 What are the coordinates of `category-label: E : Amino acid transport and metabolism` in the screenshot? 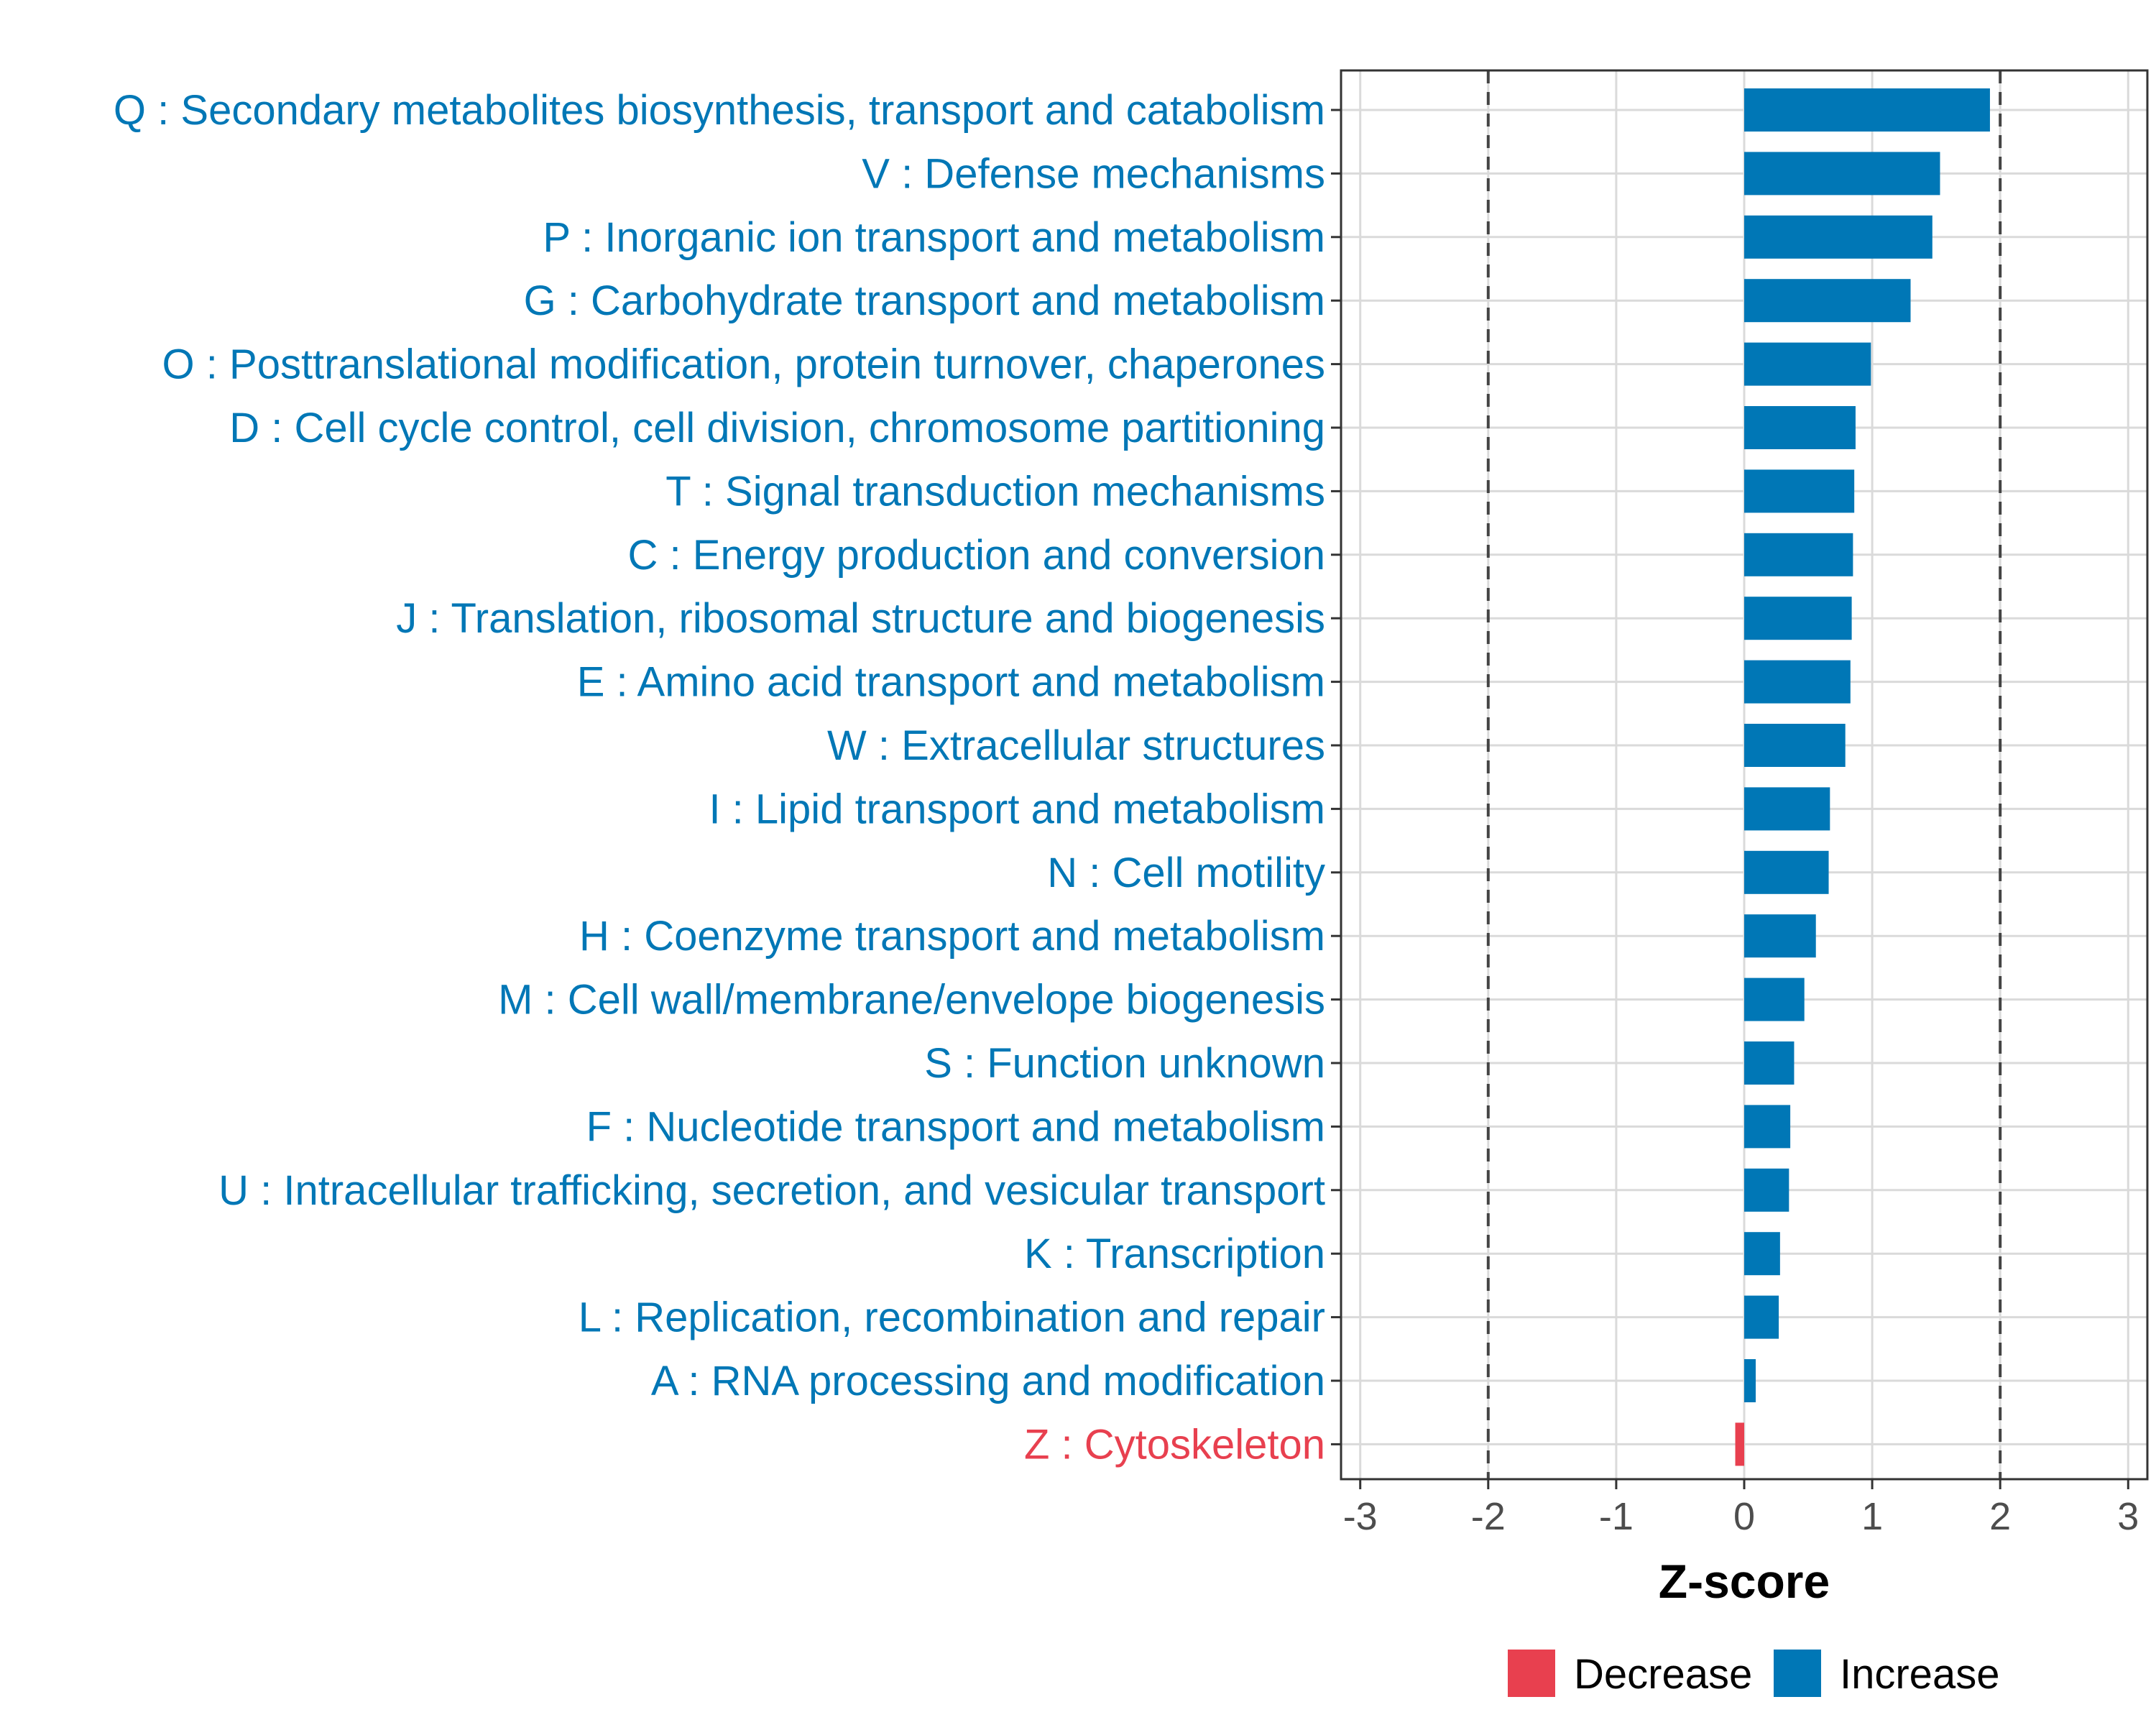 It's located at (951, 682).